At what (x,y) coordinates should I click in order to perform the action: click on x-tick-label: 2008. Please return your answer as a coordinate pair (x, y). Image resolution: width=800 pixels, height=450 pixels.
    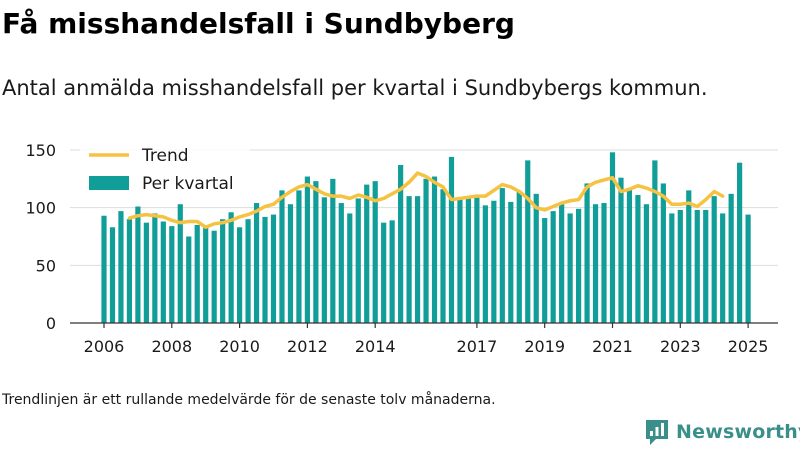
    Looking at the image, I should click on (171, 346).